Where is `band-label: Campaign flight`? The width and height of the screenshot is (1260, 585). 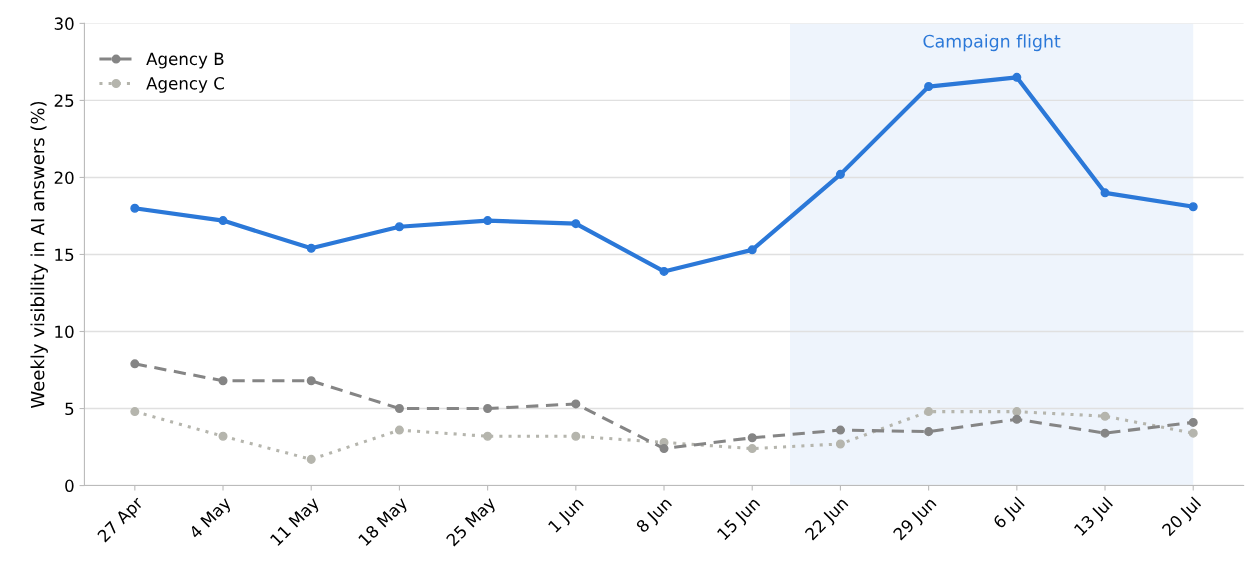 band-label: Campaign flight is located at coordinates (992, 43).